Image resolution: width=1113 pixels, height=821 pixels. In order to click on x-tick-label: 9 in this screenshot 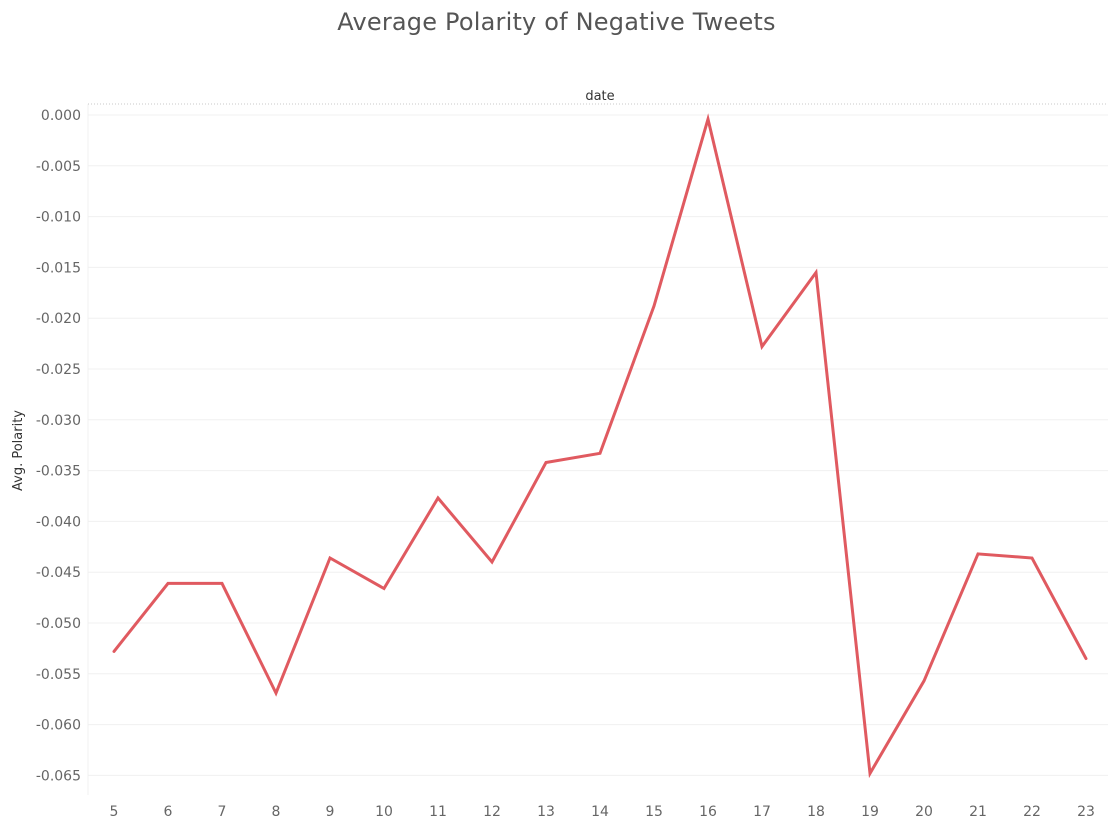, I will do `click(330, 812)`.